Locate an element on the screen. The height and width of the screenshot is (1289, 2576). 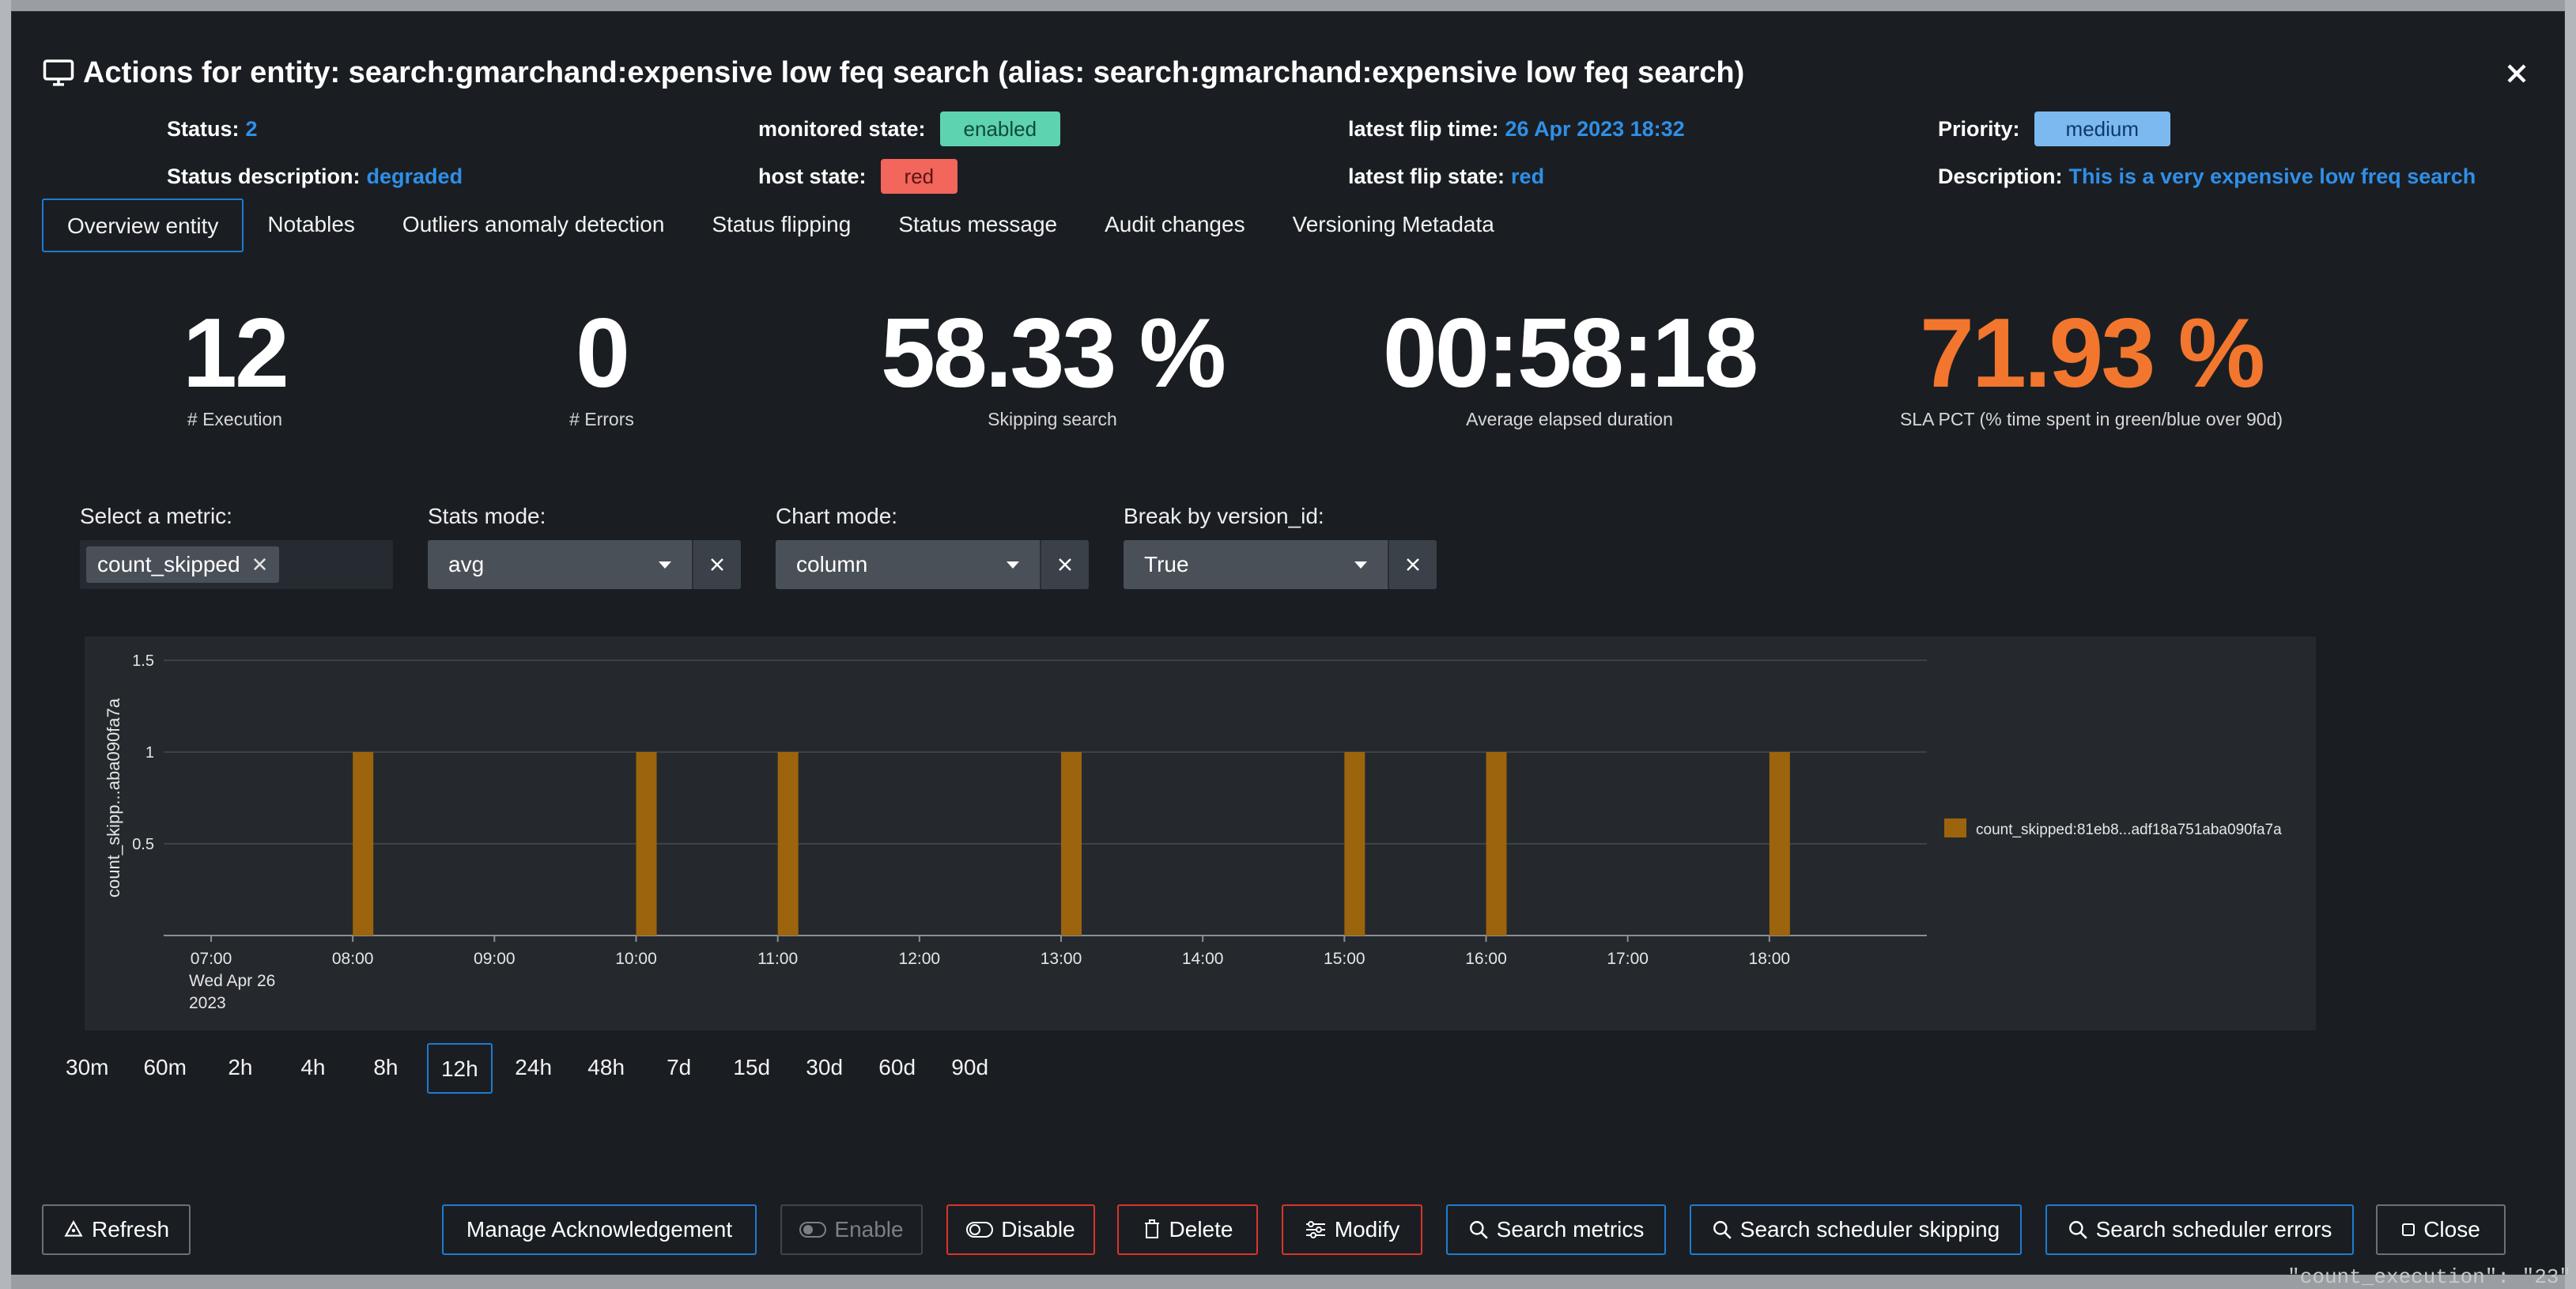
x-tick-sublabel: Wed Apr 26 is located at coordinates (232, 981).